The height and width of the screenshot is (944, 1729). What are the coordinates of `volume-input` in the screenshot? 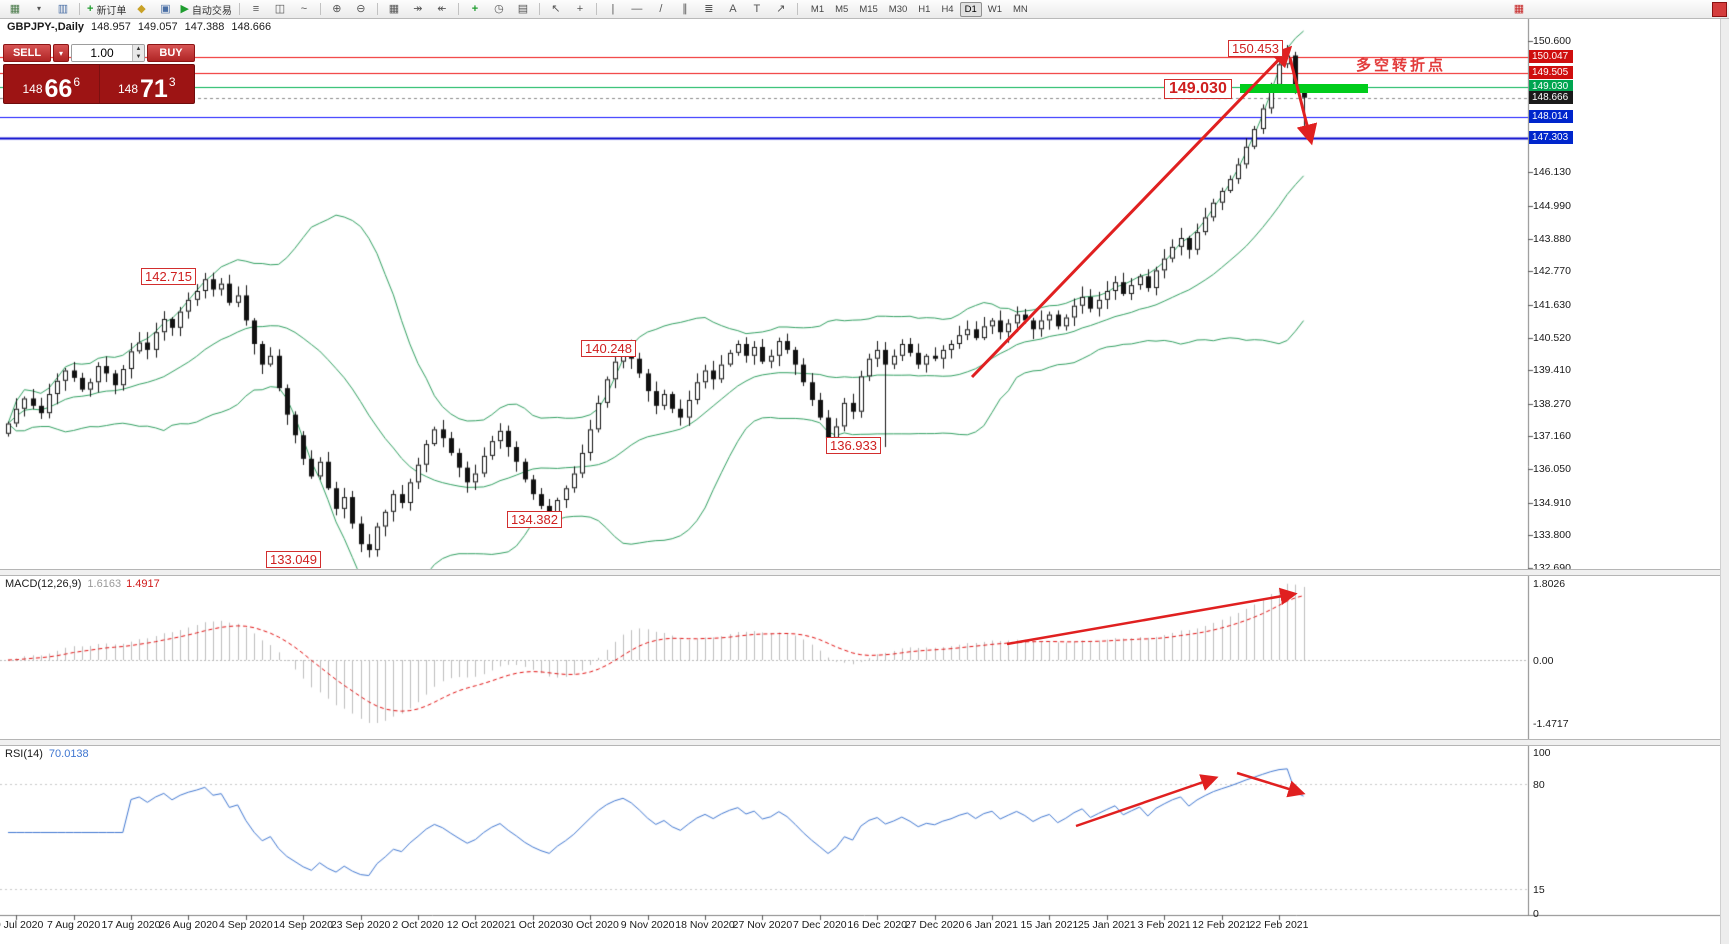 It's located at (102, 53).